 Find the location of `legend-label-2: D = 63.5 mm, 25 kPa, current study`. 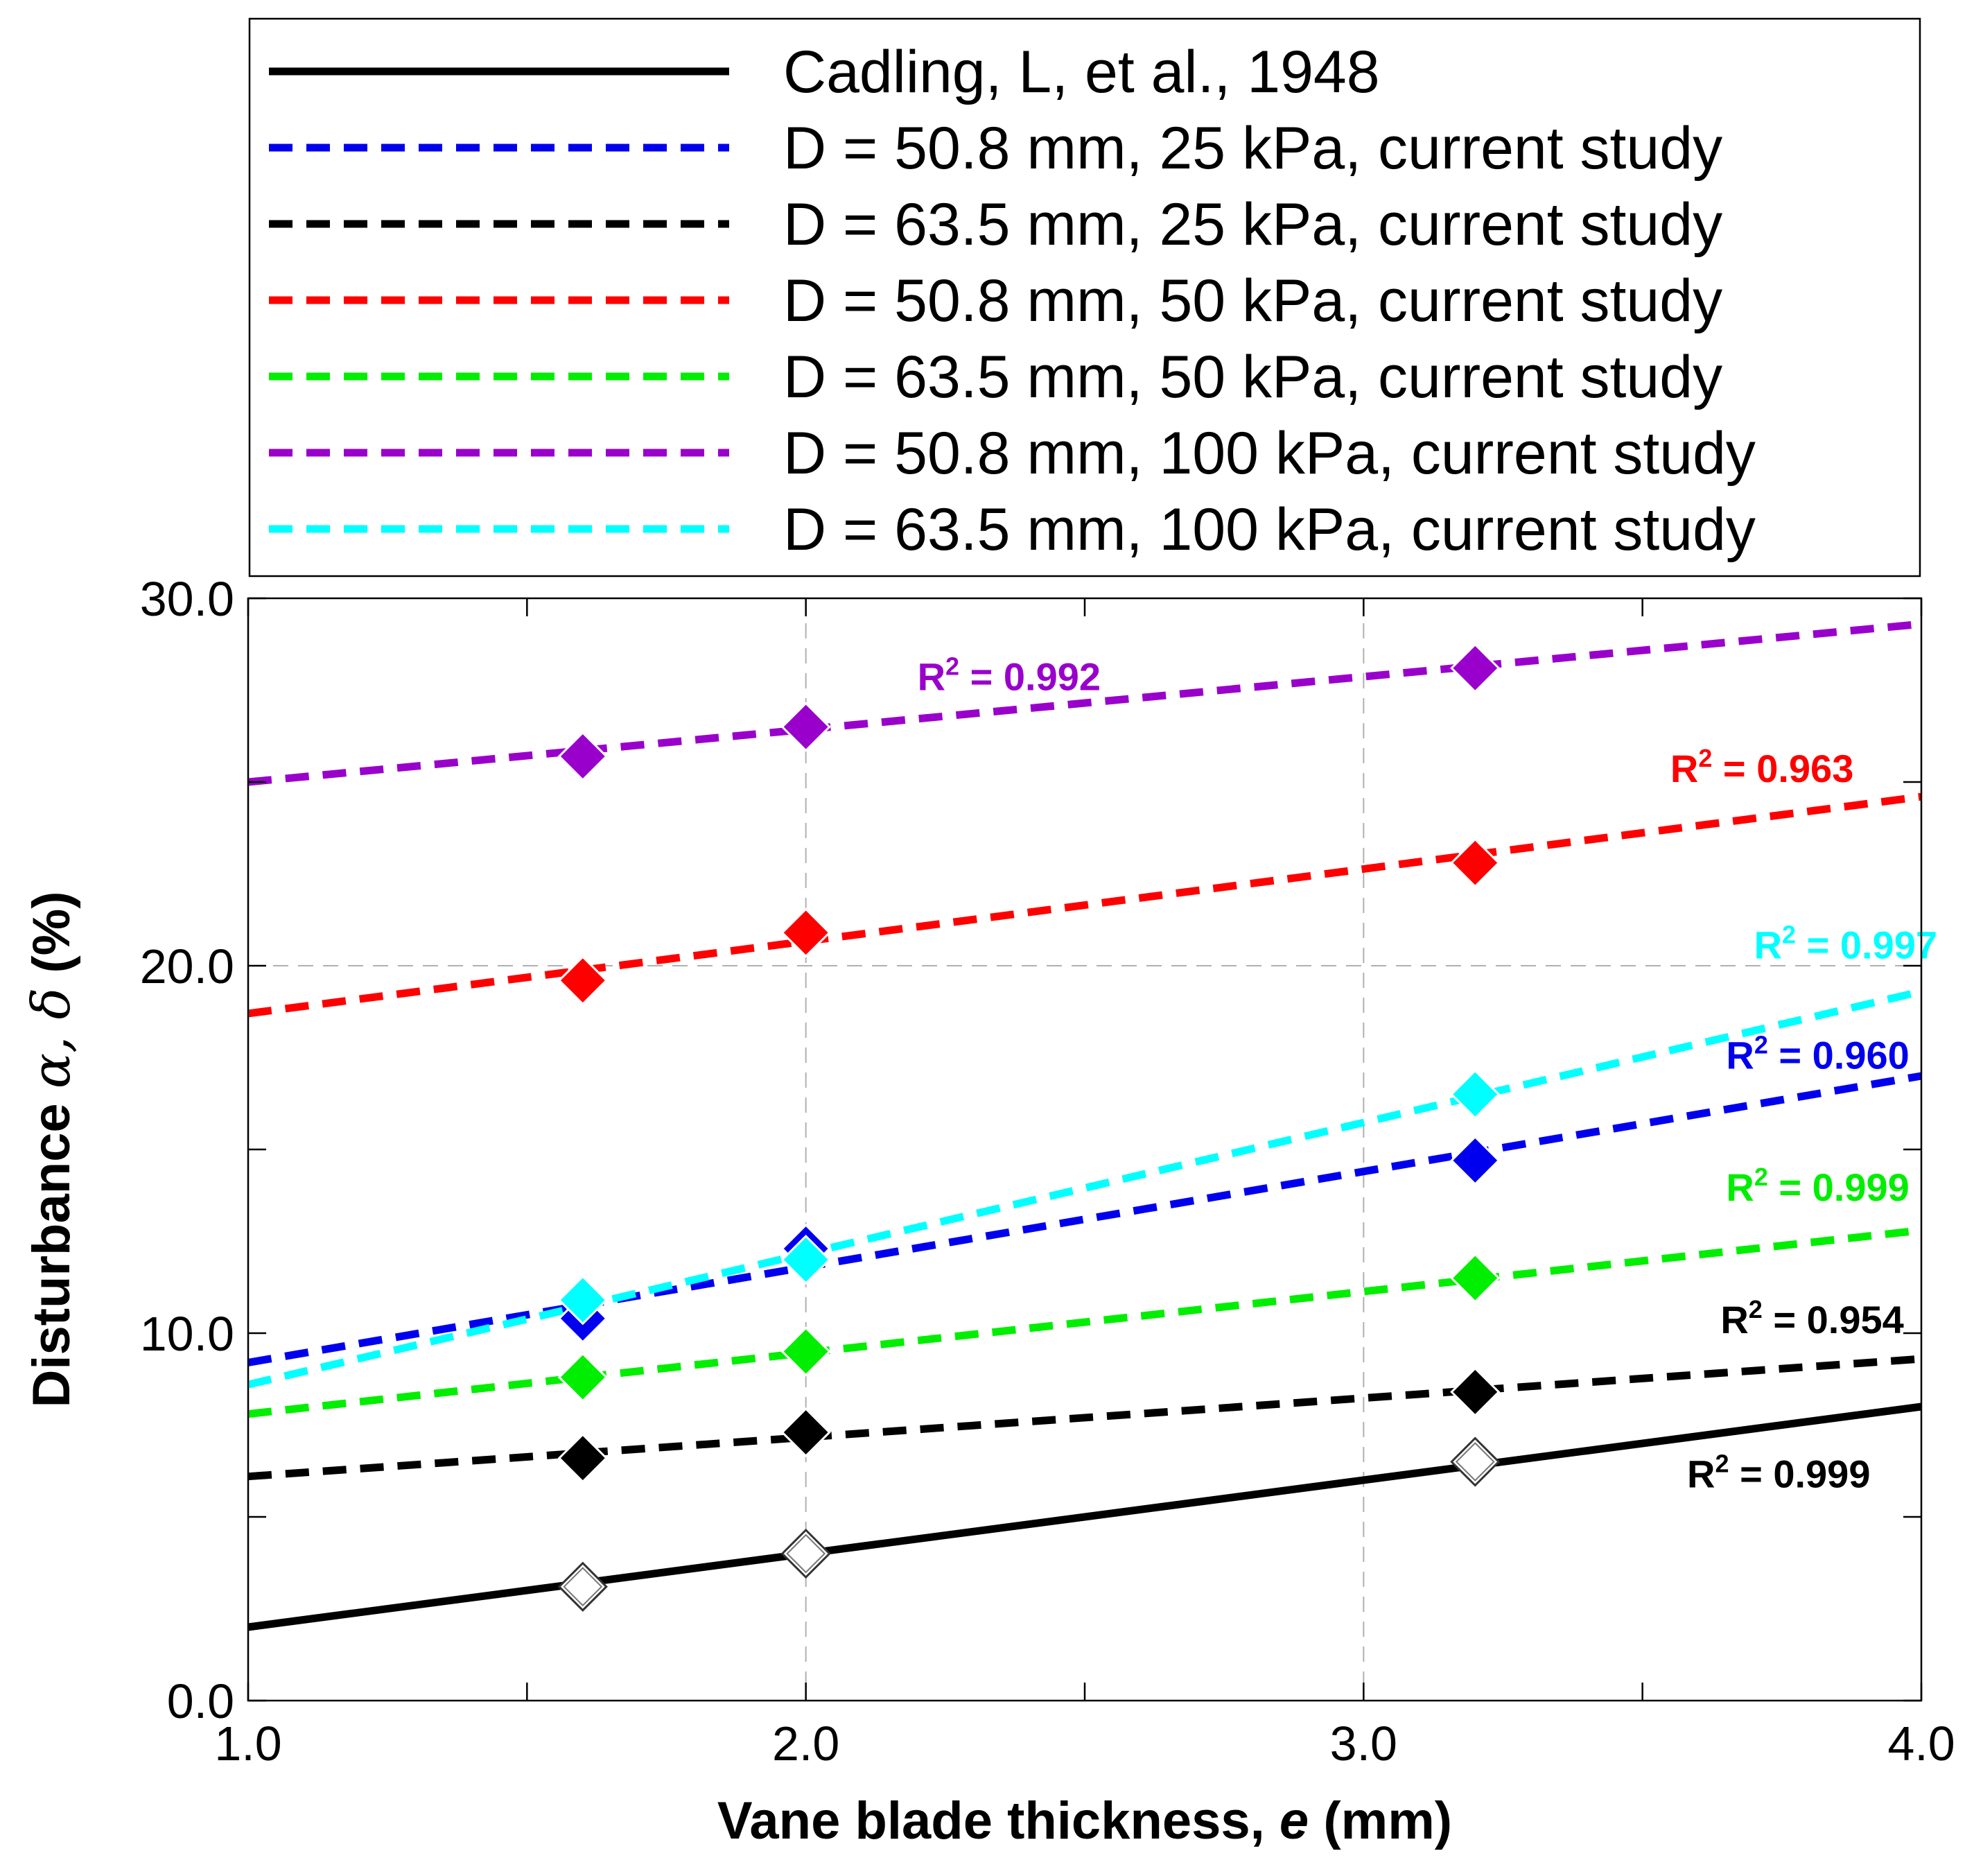

legend-label-2: D = 63.5 mm, 25 kPa, current study is located at coordinates (1252, 224).